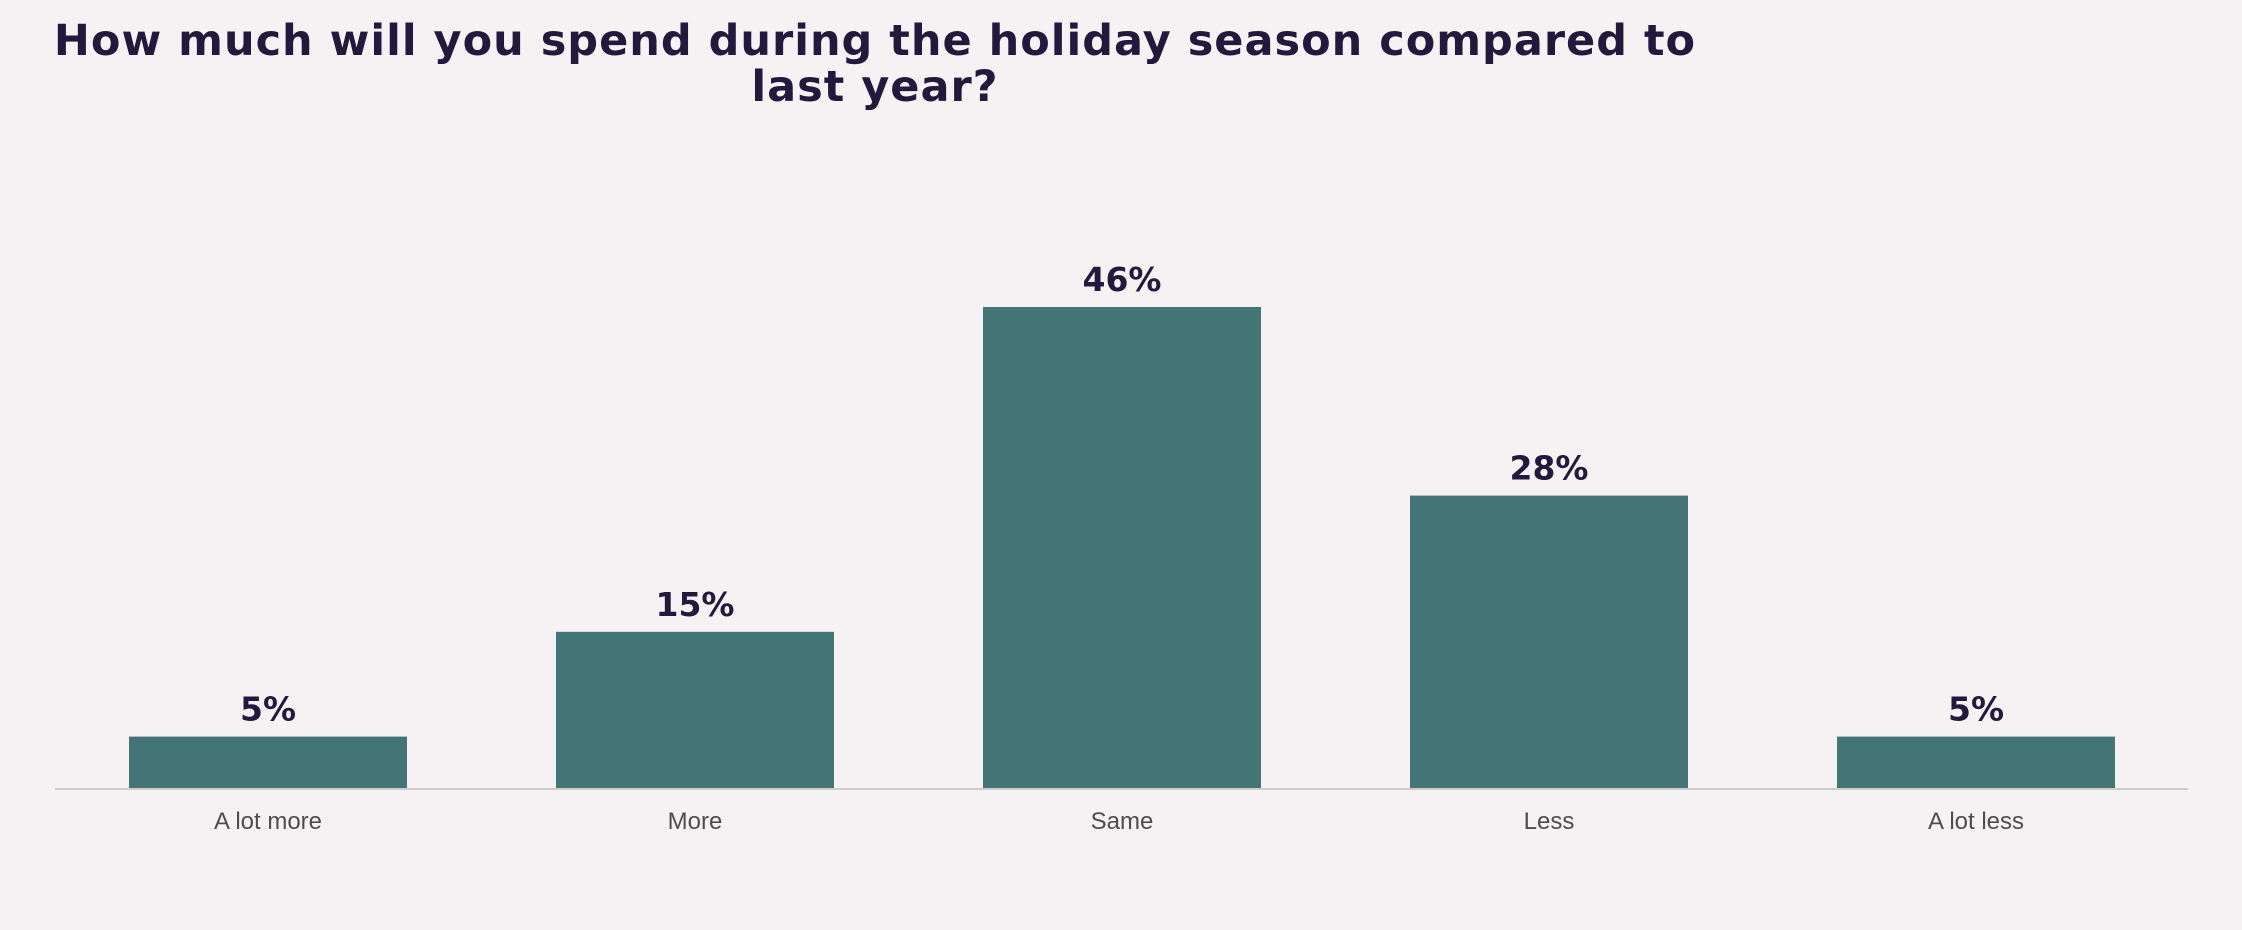  What do you see at coordinates (1549, 468) in the screenshot?
I see `data-label-less: 28%` at bounding box center [1549, 468].